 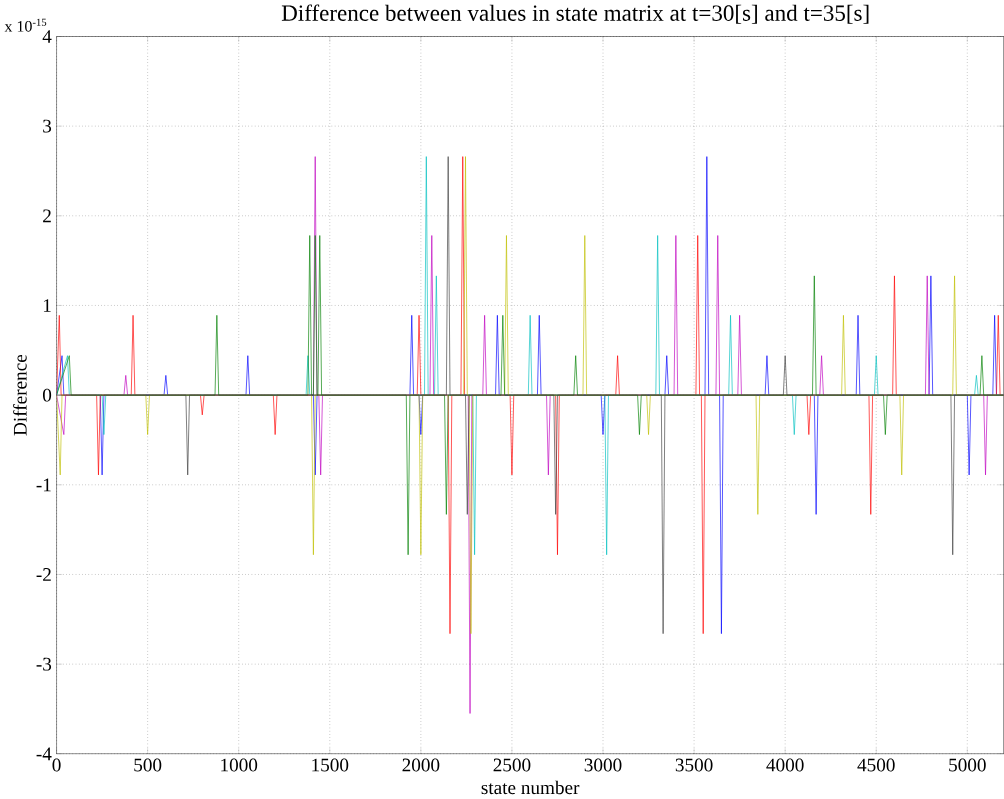 I want to click on x-tick-label: 2000, so click(x=421, y=765).